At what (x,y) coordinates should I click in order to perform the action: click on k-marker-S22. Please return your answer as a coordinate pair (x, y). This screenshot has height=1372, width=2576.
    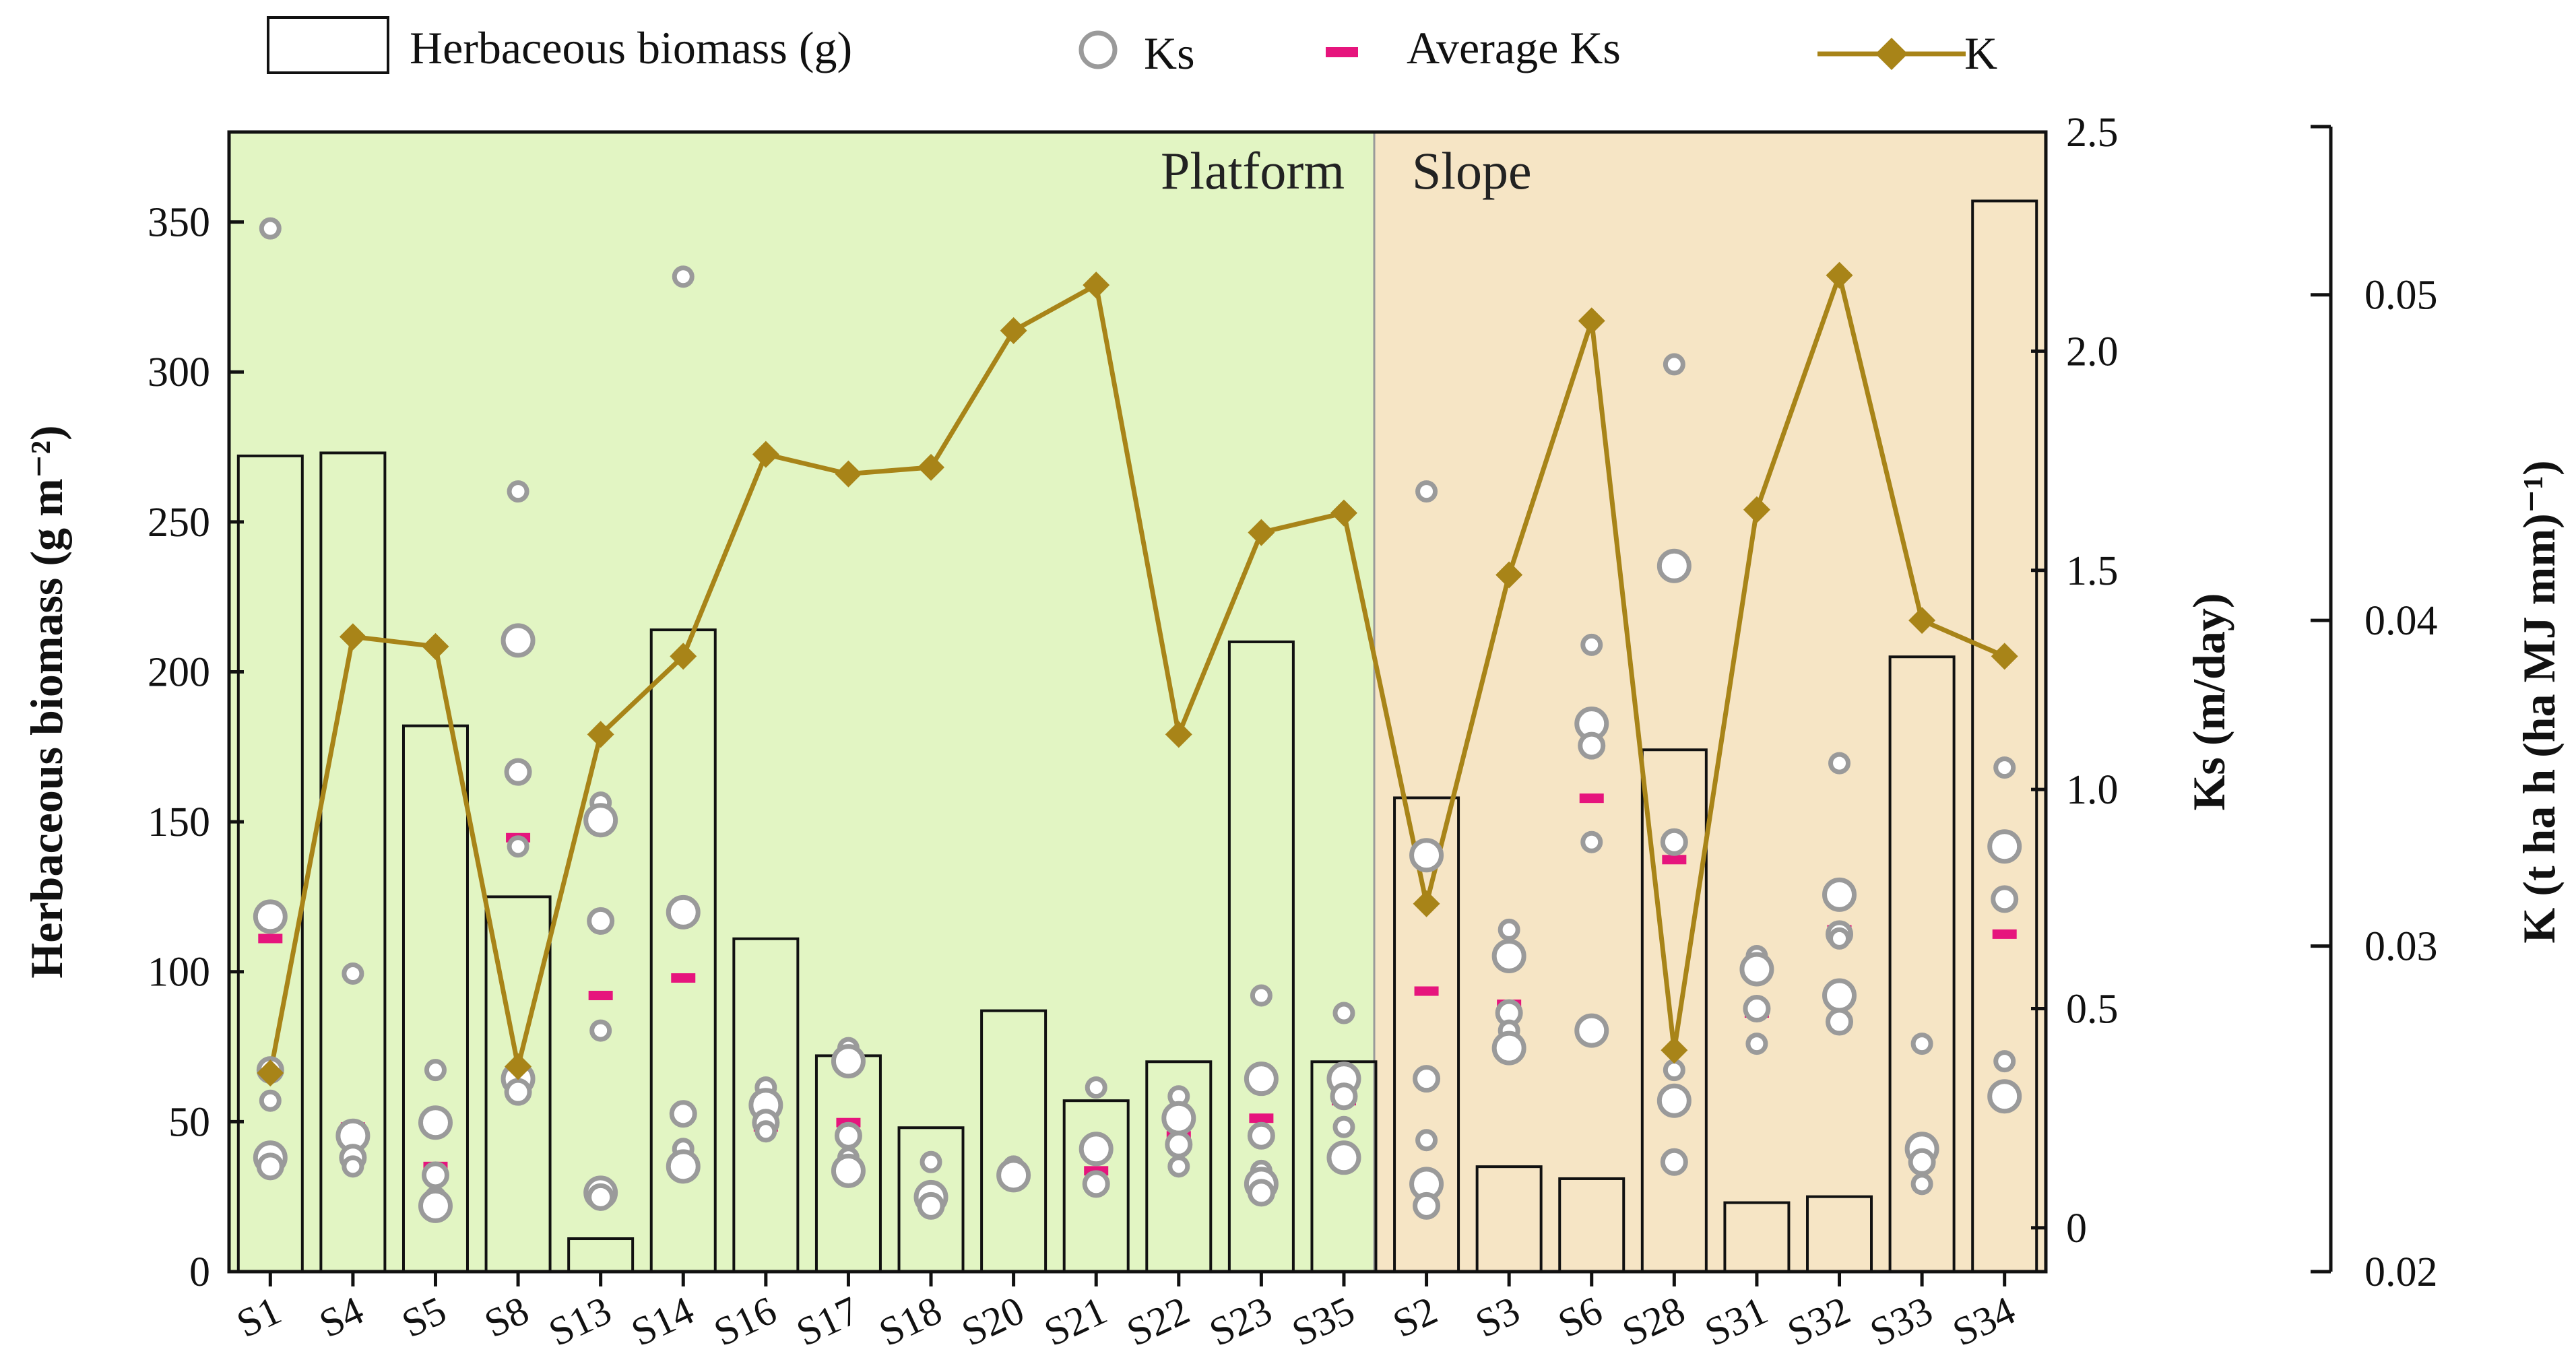
    Looking at the image, I should click on (1179, 734).